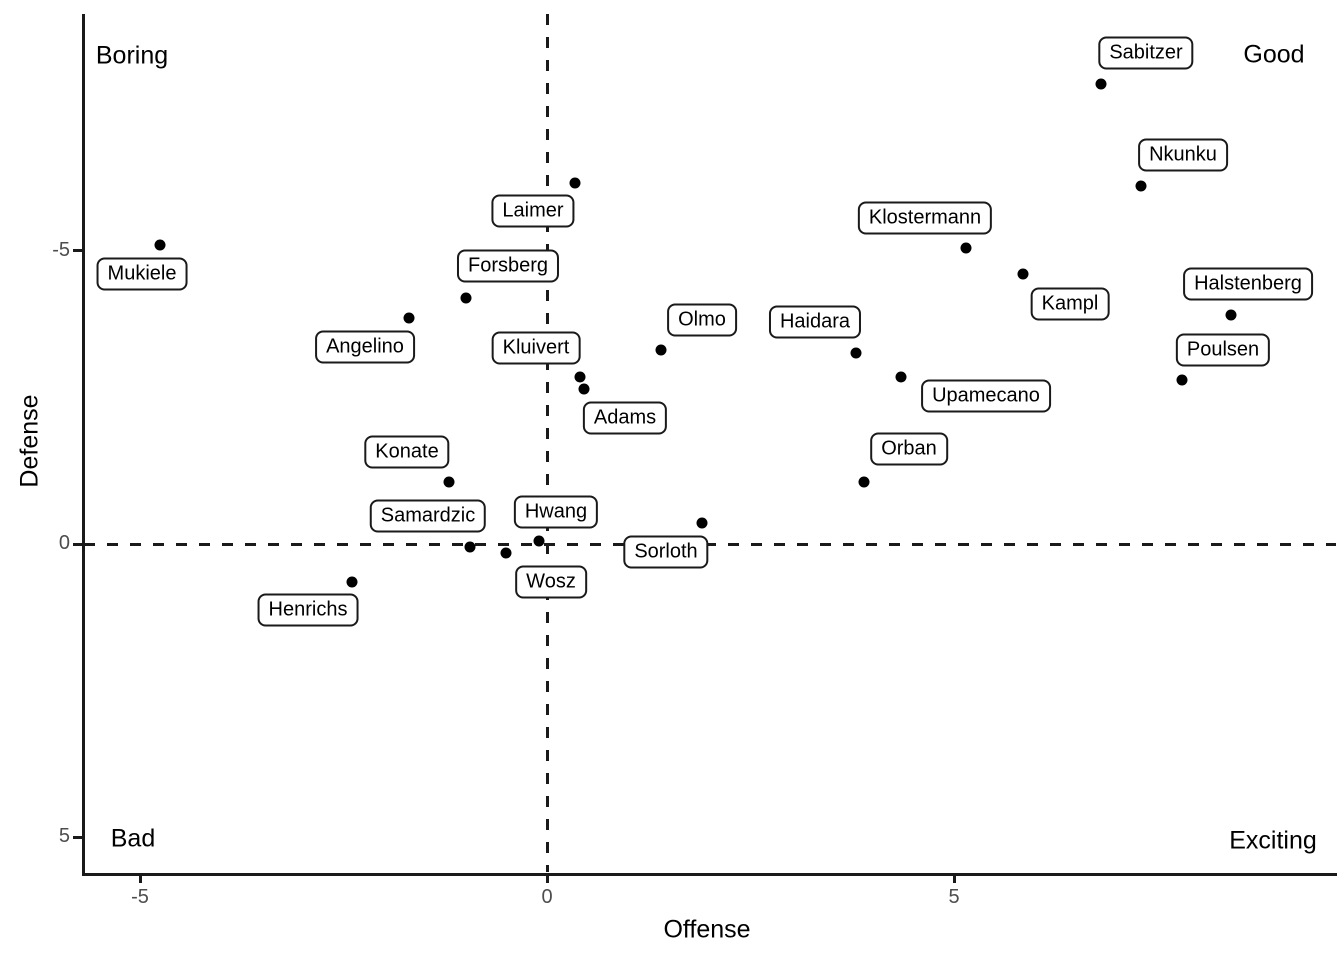  Describe the element at coordinates (1231, 315) in the screenshot. I see `data-point-halstenberg` at that location.